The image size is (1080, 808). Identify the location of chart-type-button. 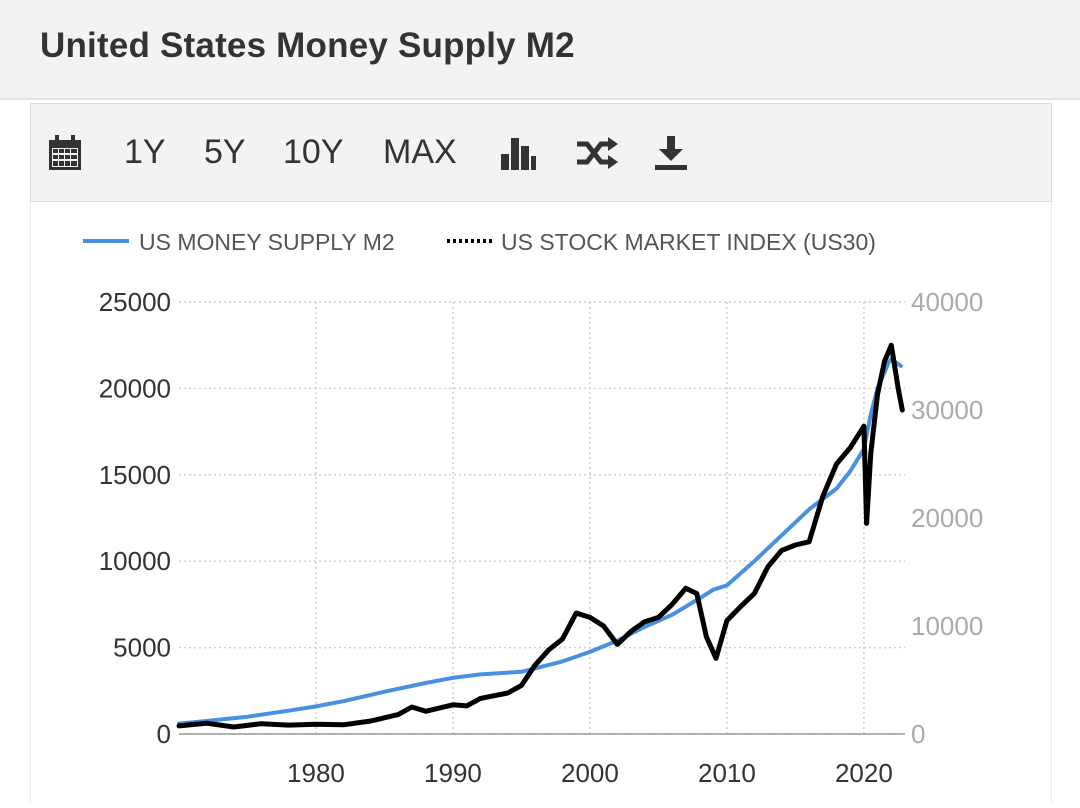
(518, 152).